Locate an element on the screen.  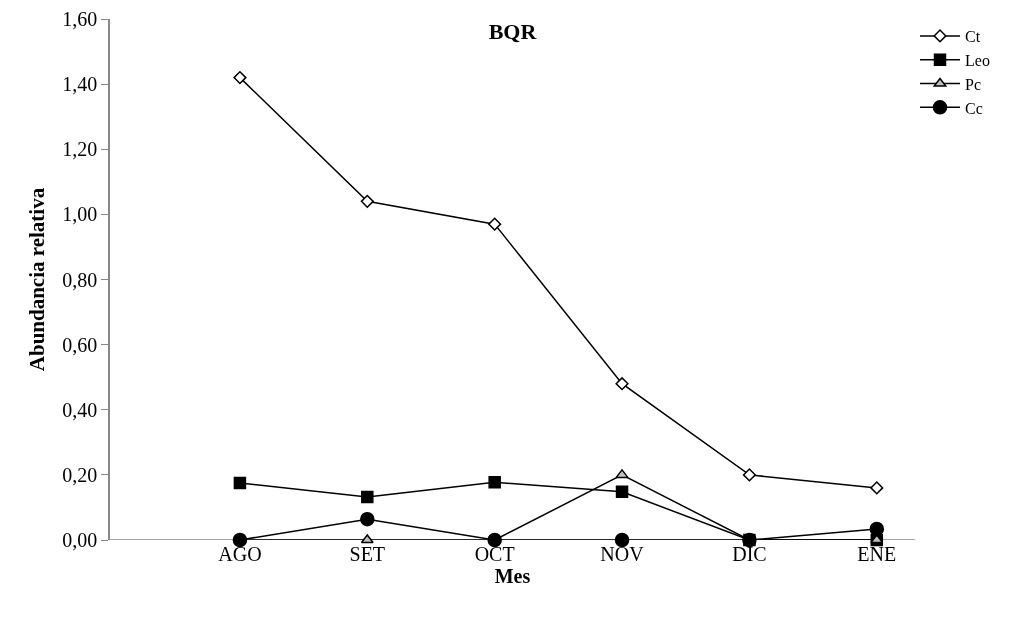
y-axis-title: Abundancia relativa is located at coordinates (36, 279).